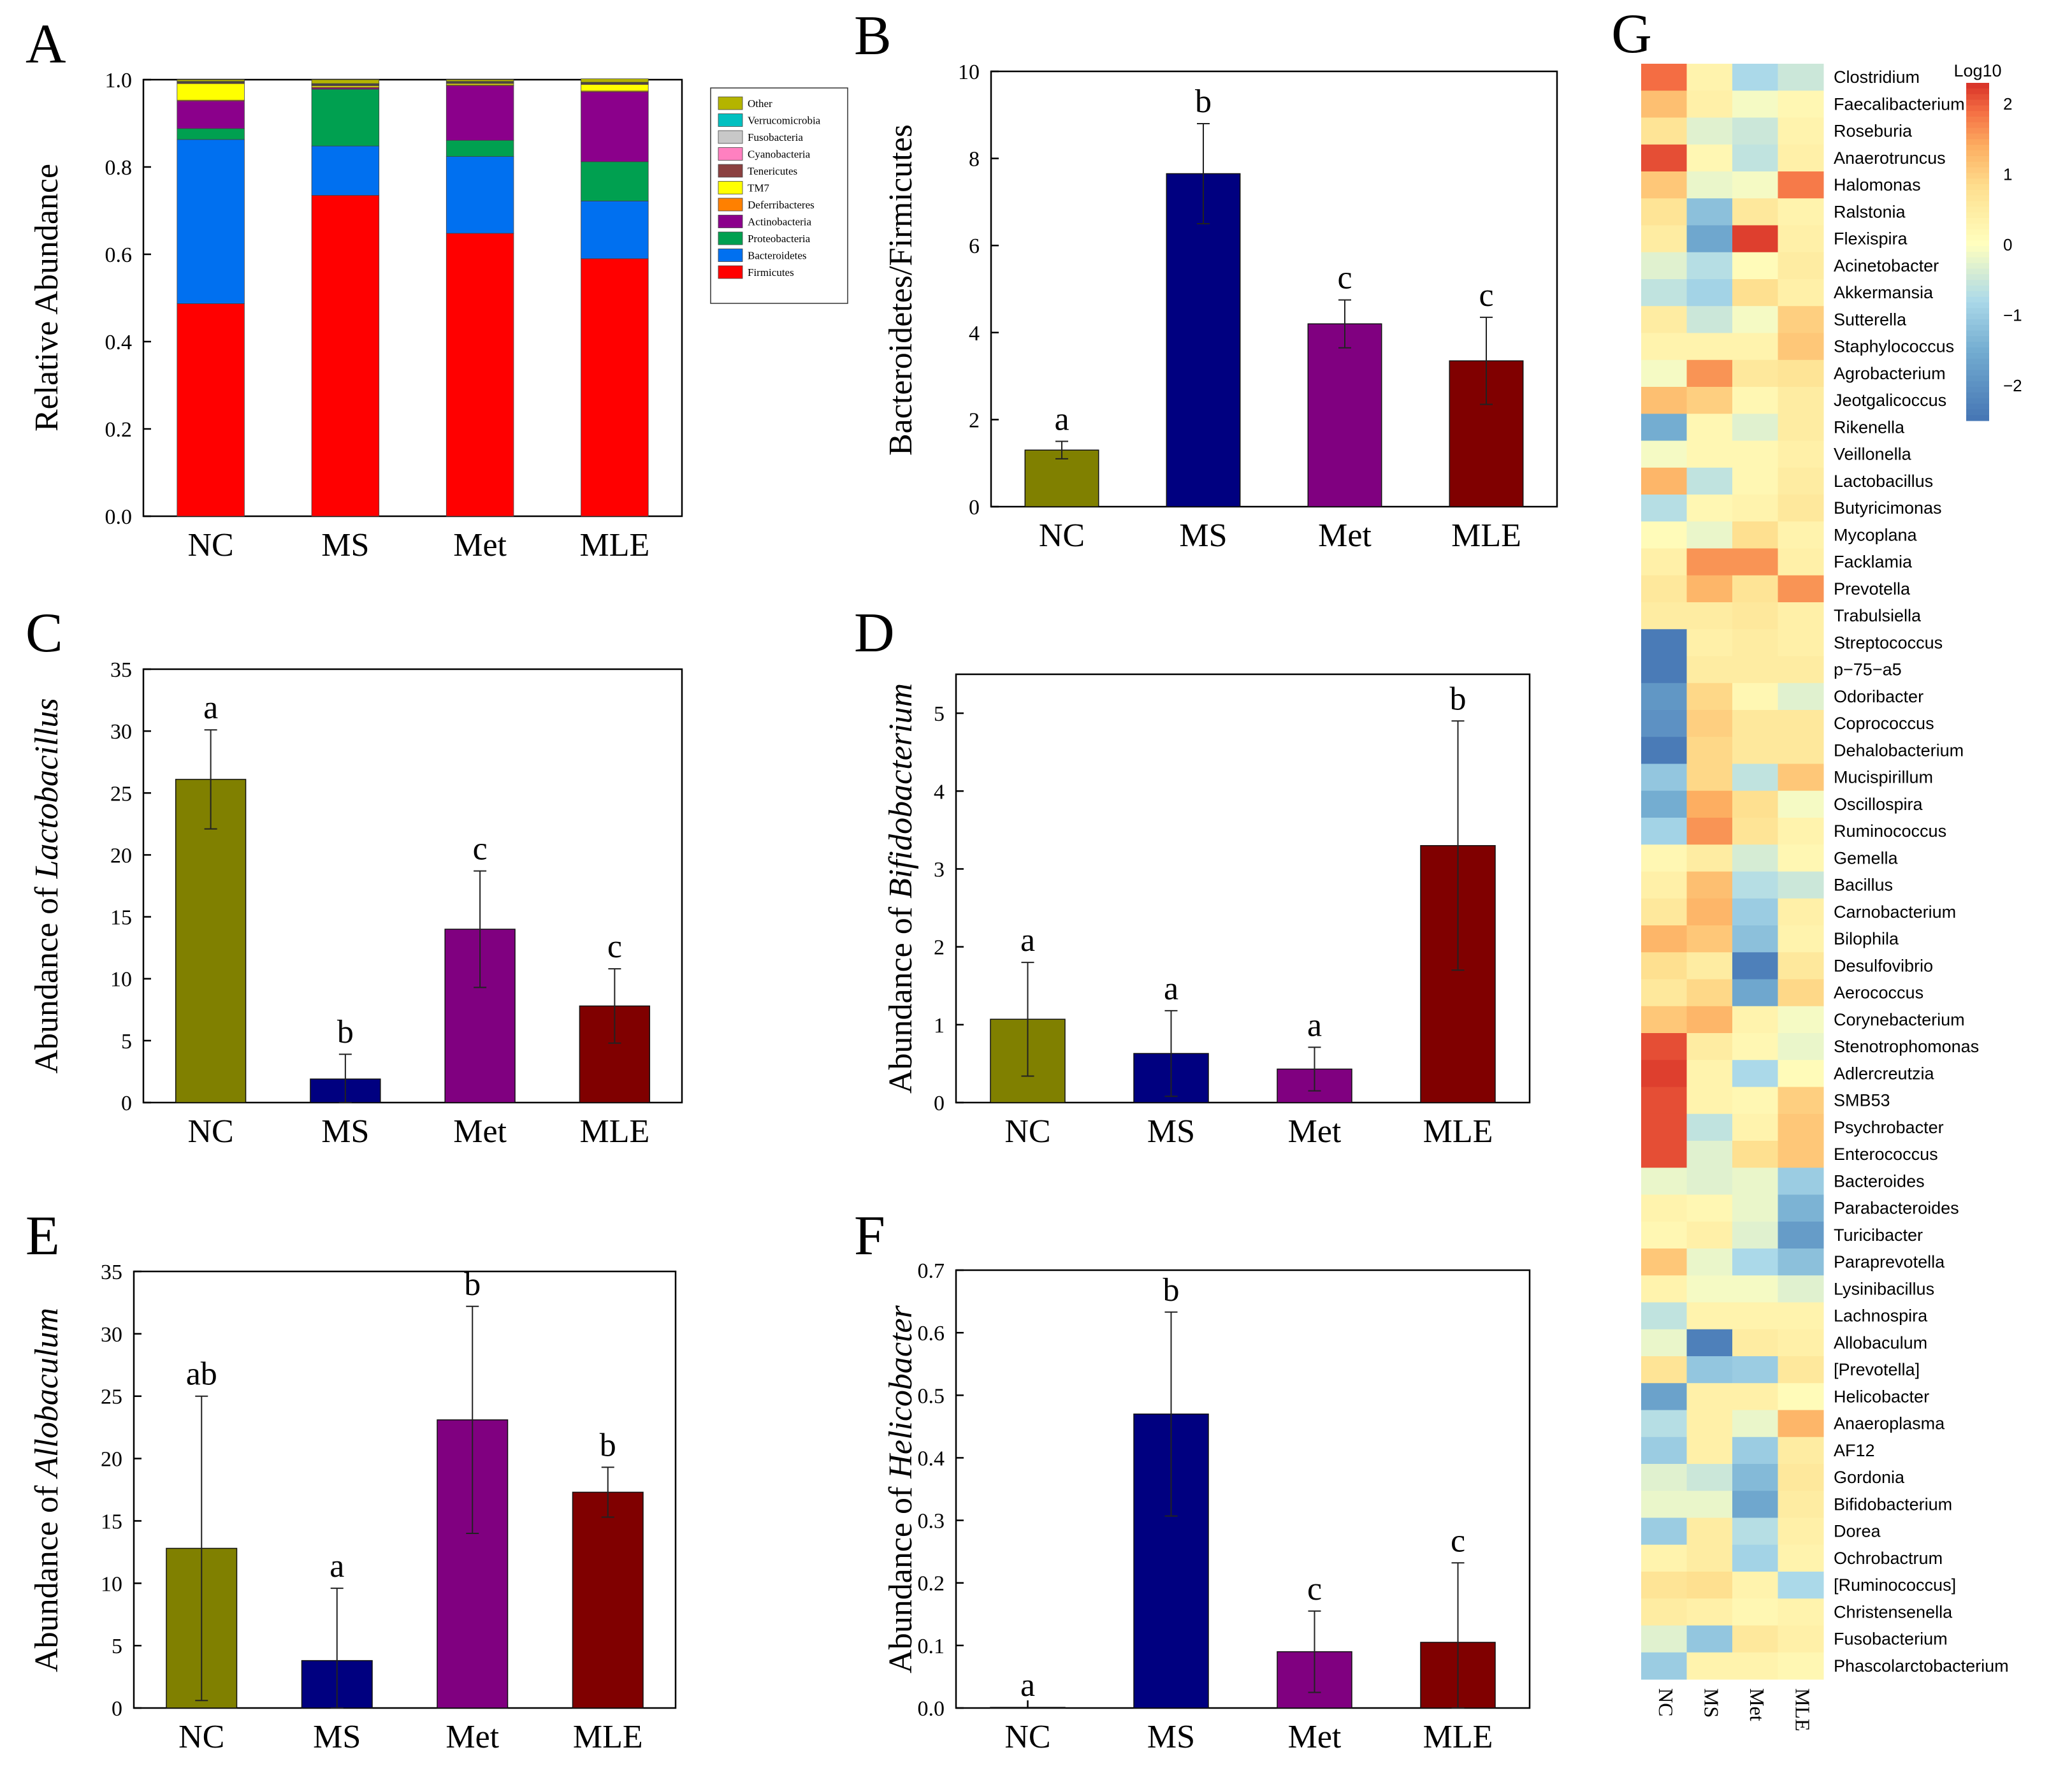  I want to click on y-tick-label-F: 0.0, so click(931, 1709).